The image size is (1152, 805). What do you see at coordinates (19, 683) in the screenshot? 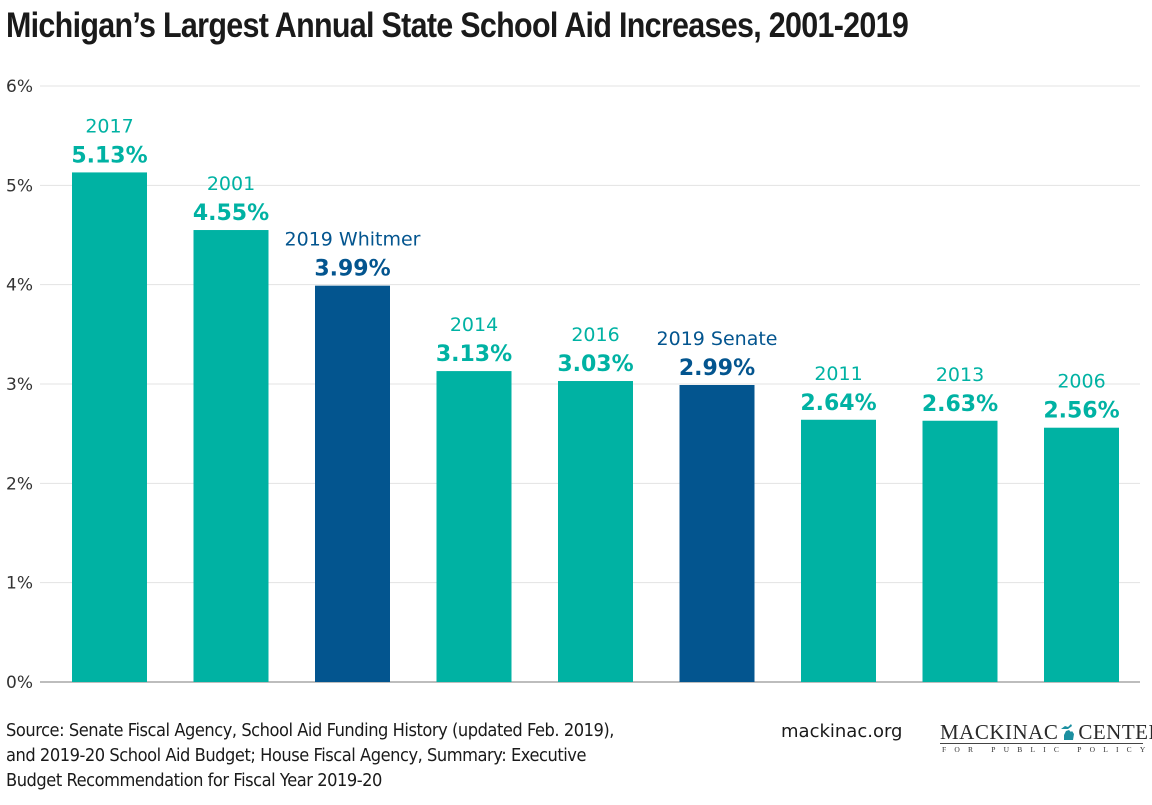
I see `y-tick-label: 0%` at bounding box center [19, 683].